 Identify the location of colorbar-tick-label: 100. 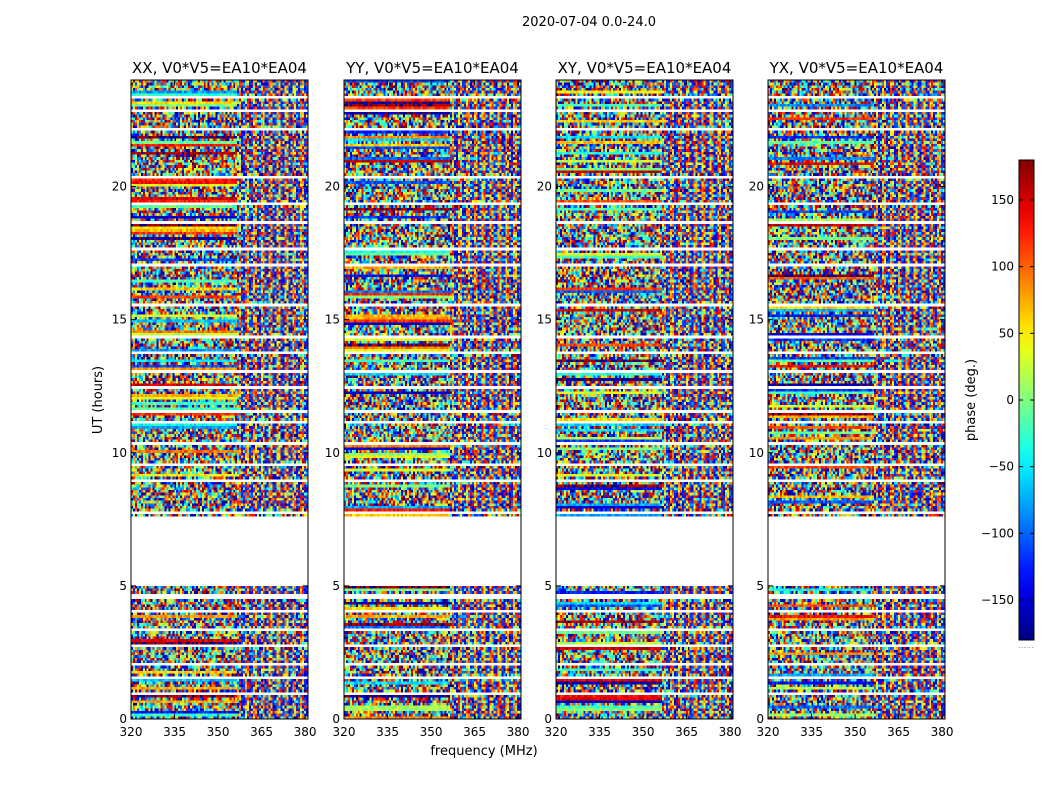
(1002, 267).